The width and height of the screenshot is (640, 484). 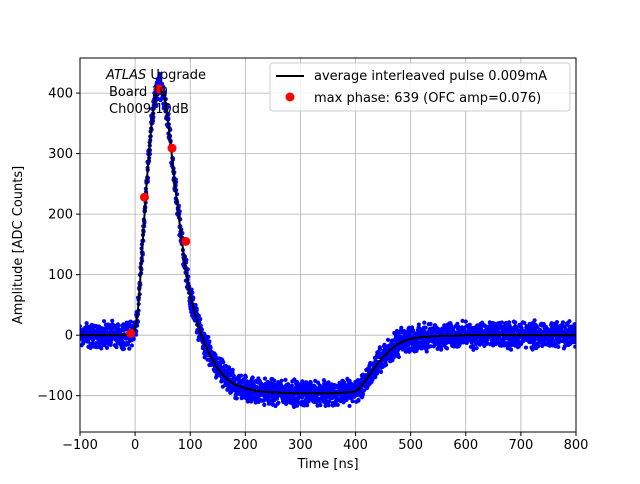 What do you see at coordinates (58, 245) in the screenshot?
I see `y-axis-ticks: −100 0 100 200 300 400` at bounding box center [58, 245].